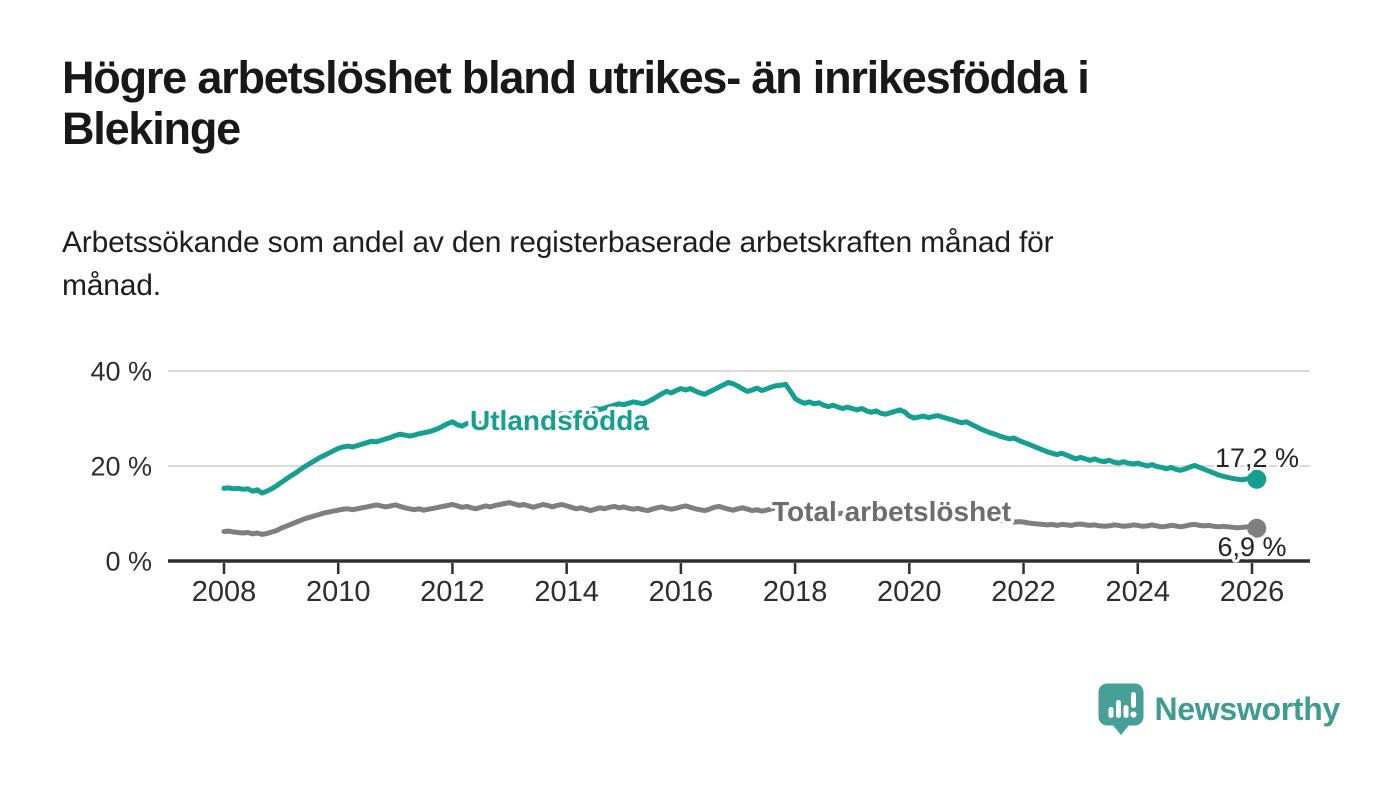  Describe the element at coordinates (559, 420) in the screenshot. I see `series-label-utlandsf-dda: Utlandsfödda` at that location.